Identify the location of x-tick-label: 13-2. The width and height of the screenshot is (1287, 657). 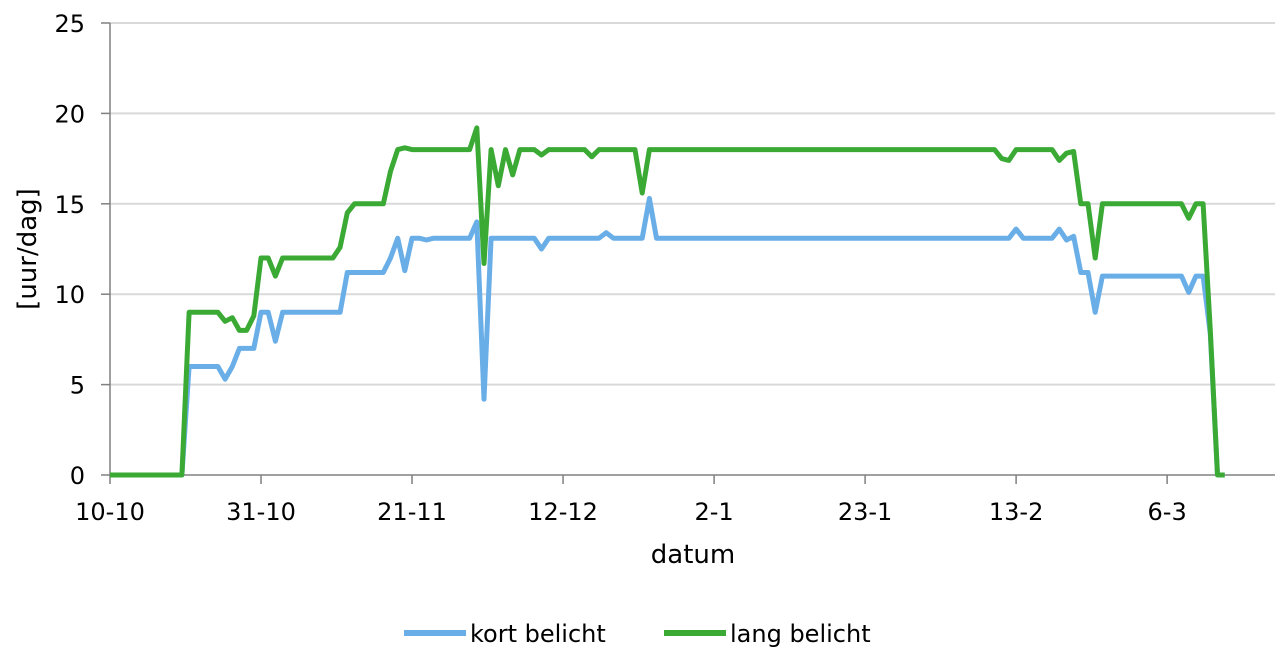
(1016, 512).